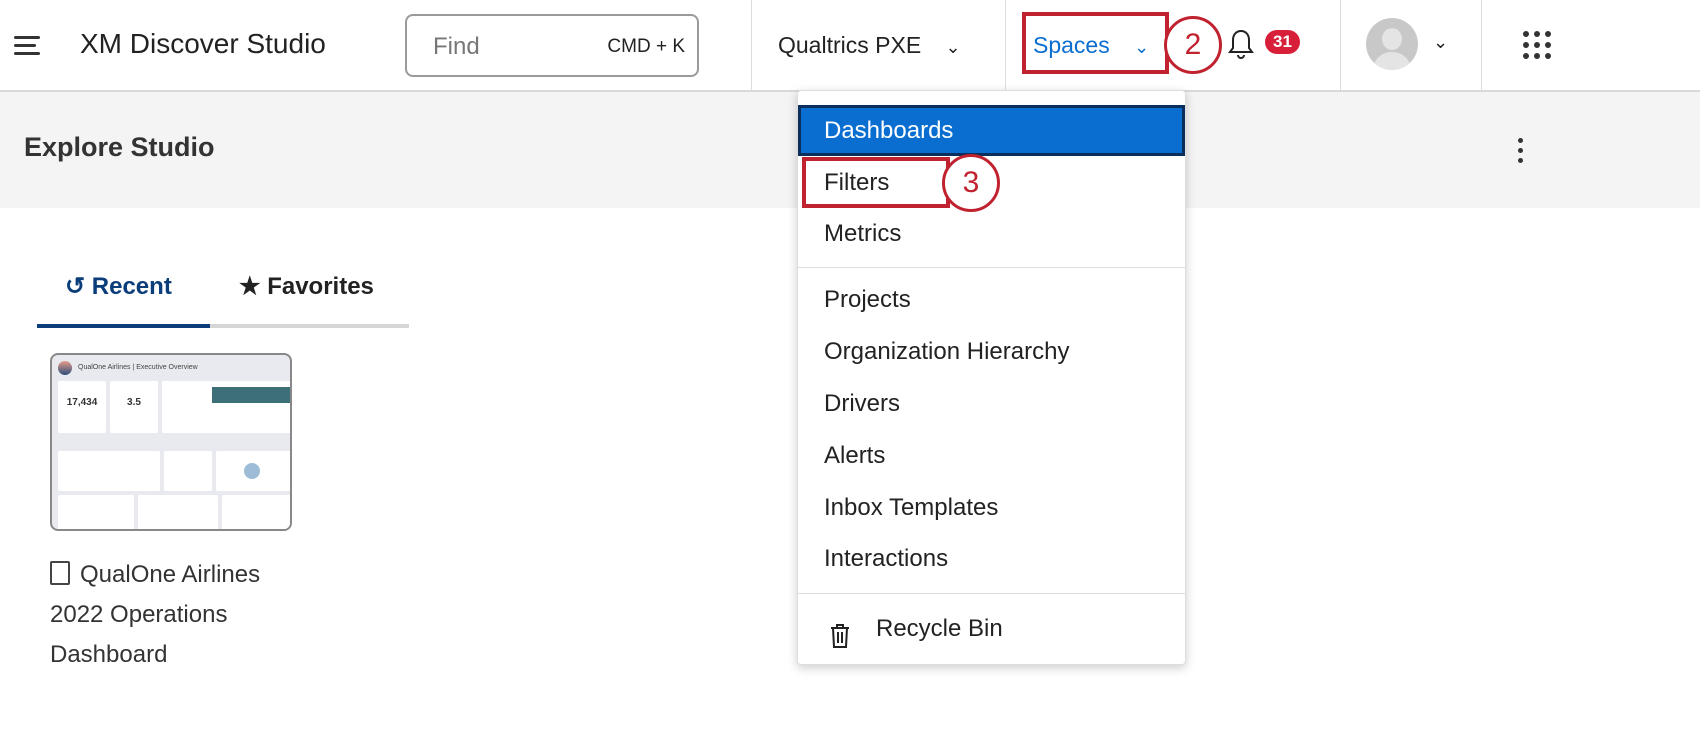  I want to click on tab-label: Recent, so click(131, 286).